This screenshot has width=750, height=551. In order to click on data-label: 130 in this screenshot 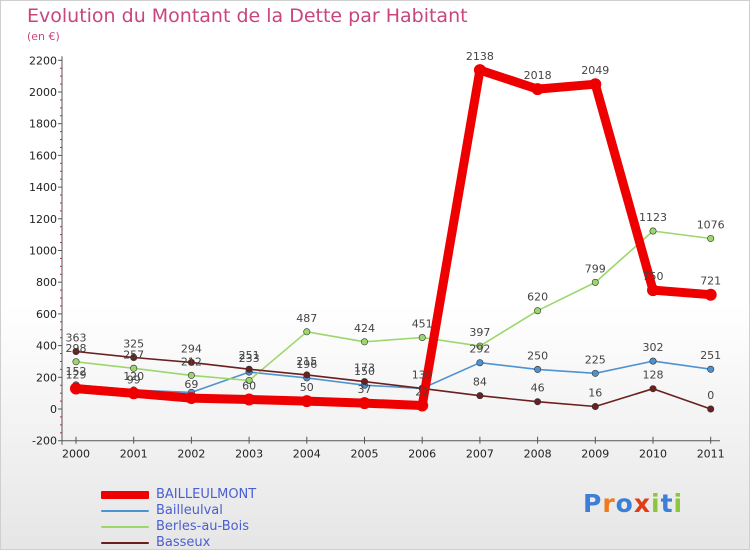, I will do `click(422, 374)`.